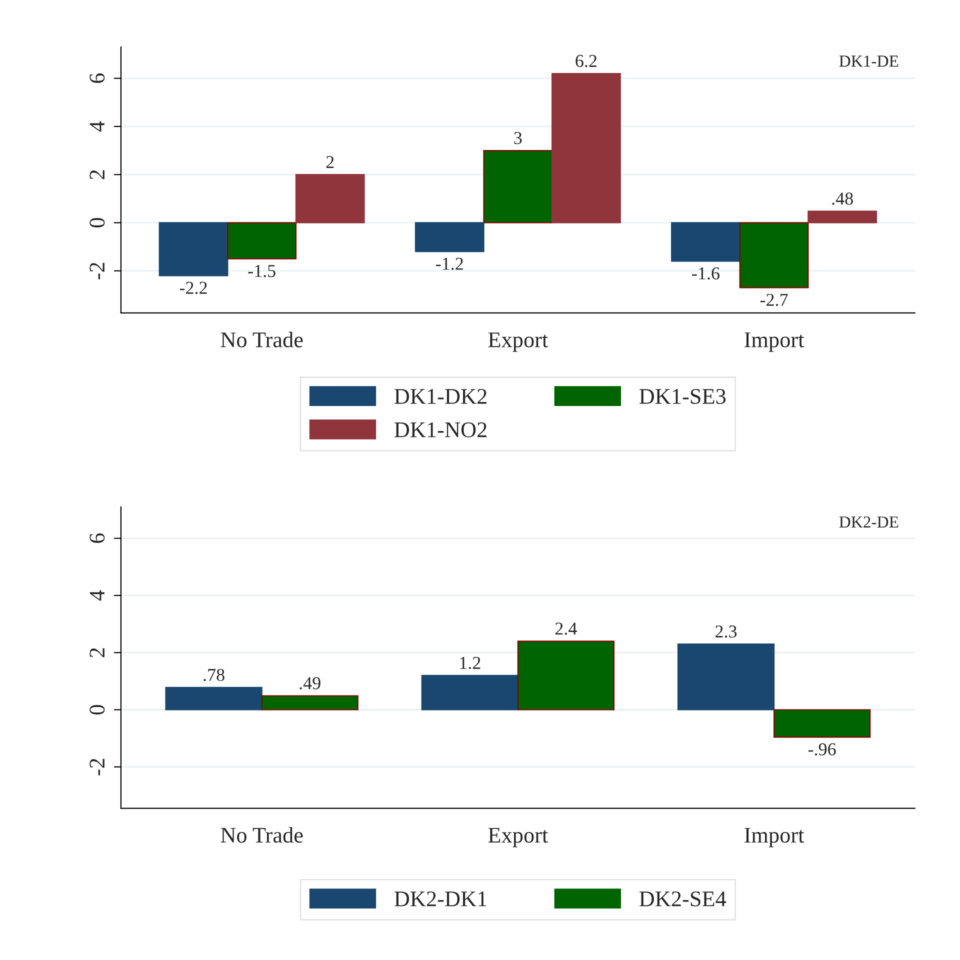 The width and height of the screenshot is (960, 960). What do you see at coordinates (842, 198) in the screenshot?
I see `data-label: .48` at bounding box center [842, 198].